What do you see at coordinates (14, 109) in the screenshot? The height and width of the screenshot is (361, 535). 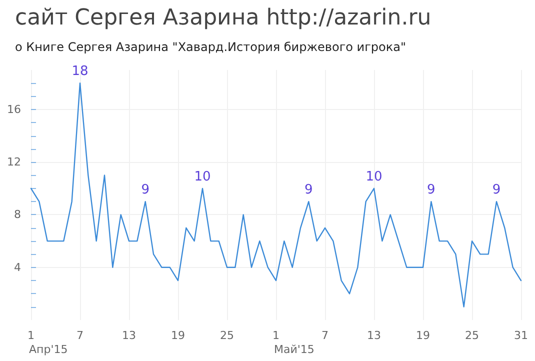 I see `y-tick-label: 16` at bounding box center [14, 109].